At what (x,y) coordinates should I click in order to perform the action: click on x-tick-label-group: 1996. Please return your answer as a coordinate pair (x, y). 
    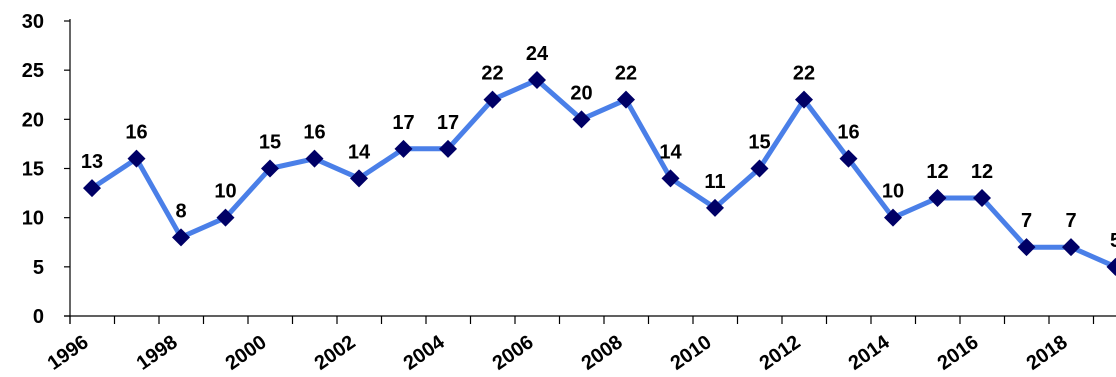
    Looking at the image, I should click on (68, 353).